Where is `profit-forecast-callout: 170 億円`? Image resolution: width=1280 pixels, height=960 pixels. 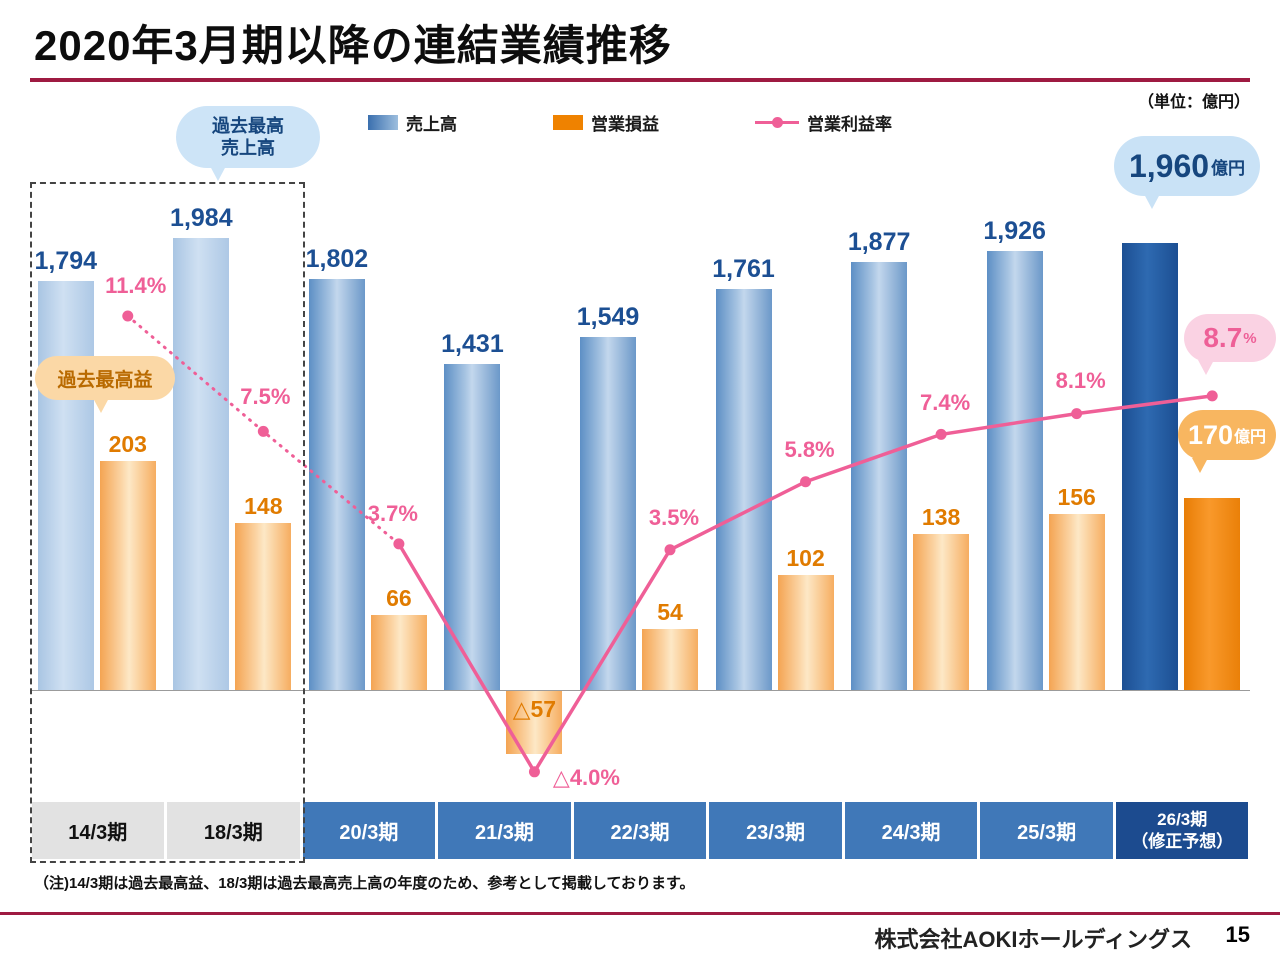 profit-forecast-callout: 170 億円 is located at coordinates (1227, 441).